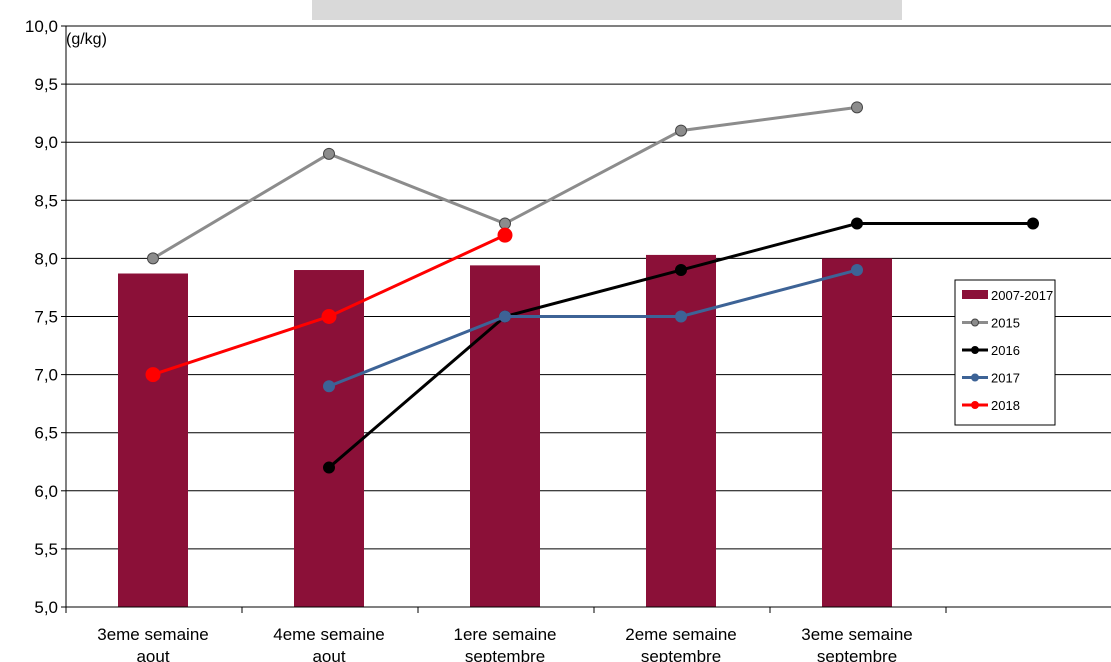 The height and width of the screenshot is (662, 1111). Describe the element at coordinates (46, 375) in the screenshot. I see `y-tick-label: 7,0` at that location.